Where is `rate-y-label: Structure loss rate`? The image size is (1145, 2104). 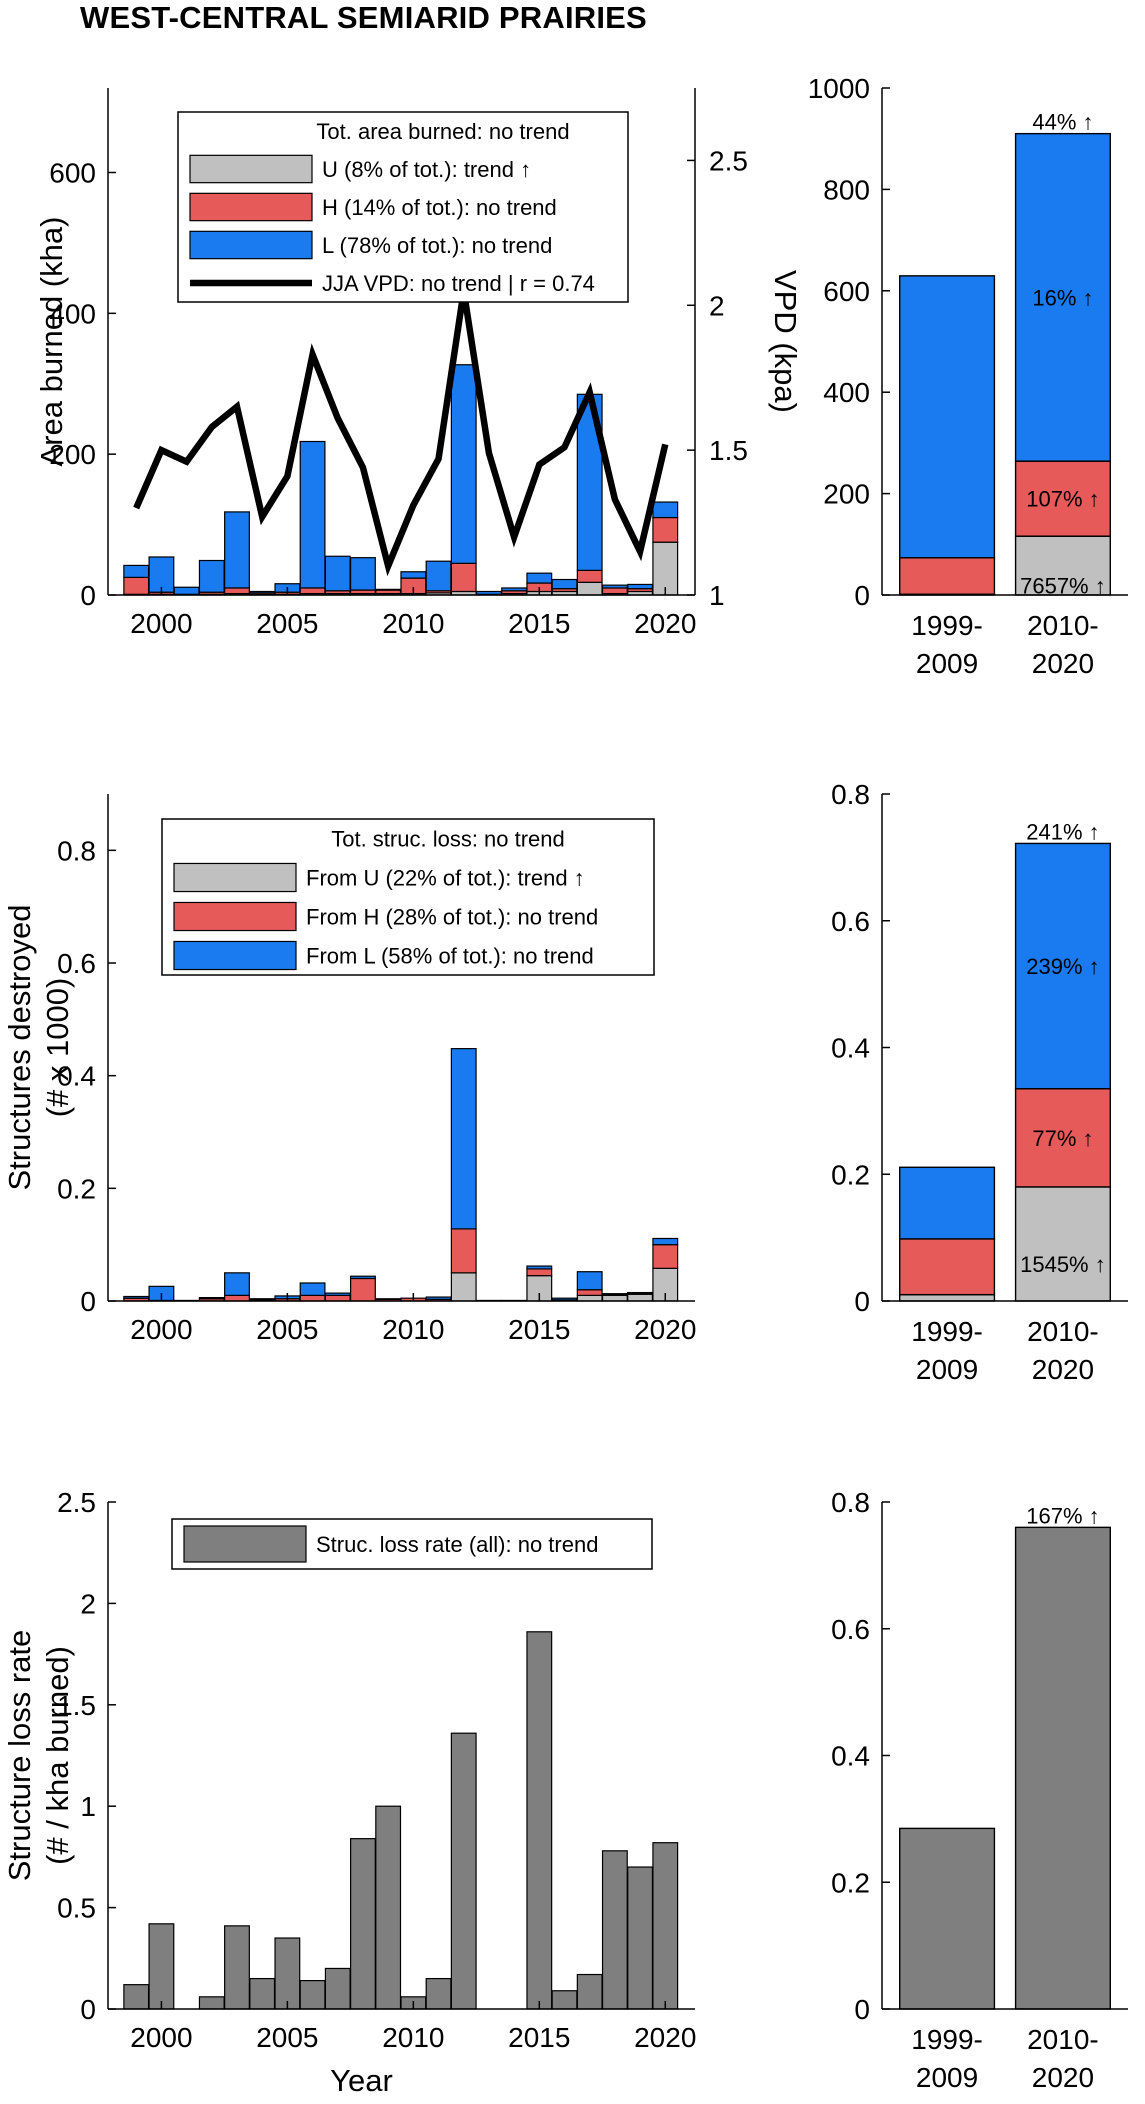
rate-y-label: Structure loss rate is located at coordinates (19, 1756).